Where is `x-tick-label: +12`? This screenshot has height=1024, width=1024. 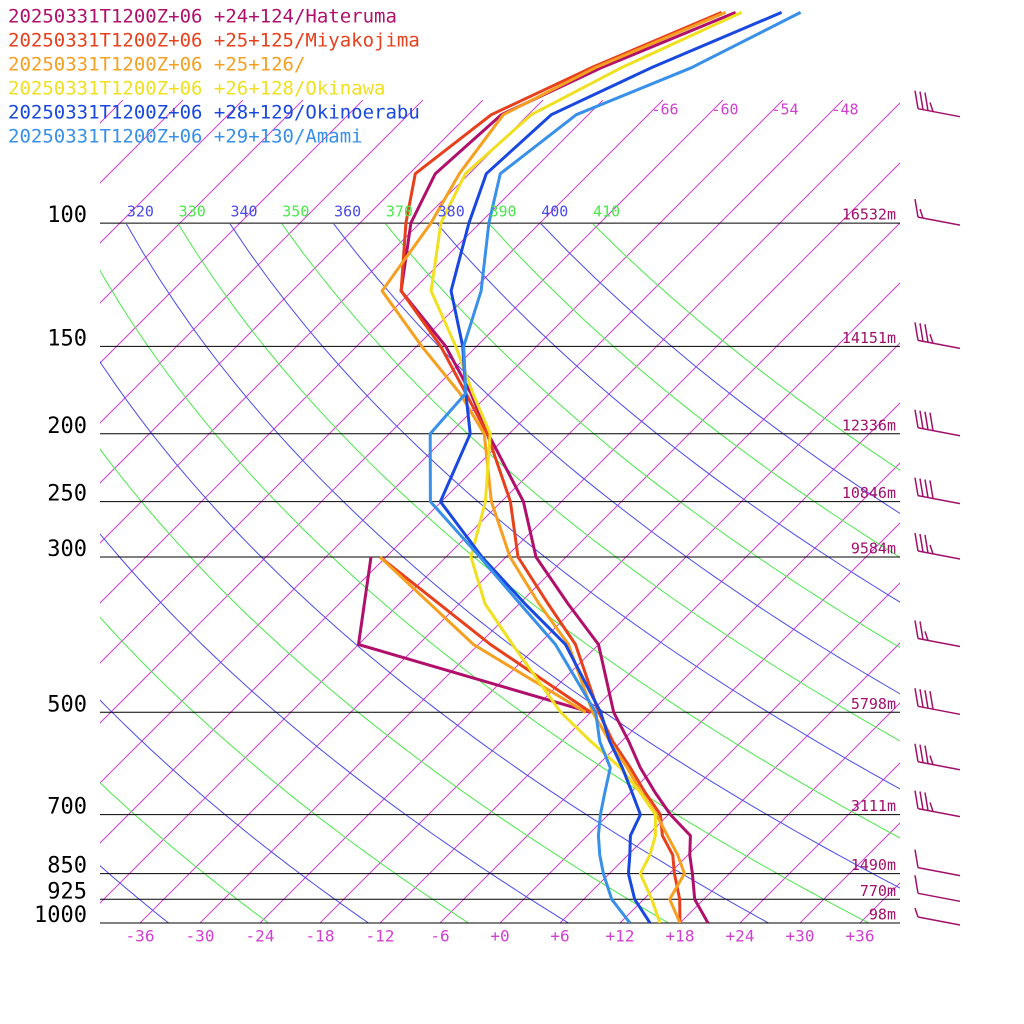 x-tick-label: +12 is located at coordinates (620, 936).